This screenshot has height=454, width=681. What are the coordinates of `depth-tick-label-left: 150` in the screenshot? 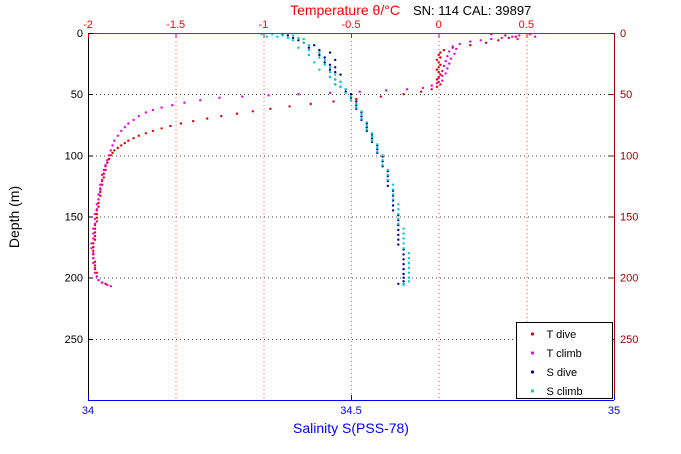 It's located at (74, 218).